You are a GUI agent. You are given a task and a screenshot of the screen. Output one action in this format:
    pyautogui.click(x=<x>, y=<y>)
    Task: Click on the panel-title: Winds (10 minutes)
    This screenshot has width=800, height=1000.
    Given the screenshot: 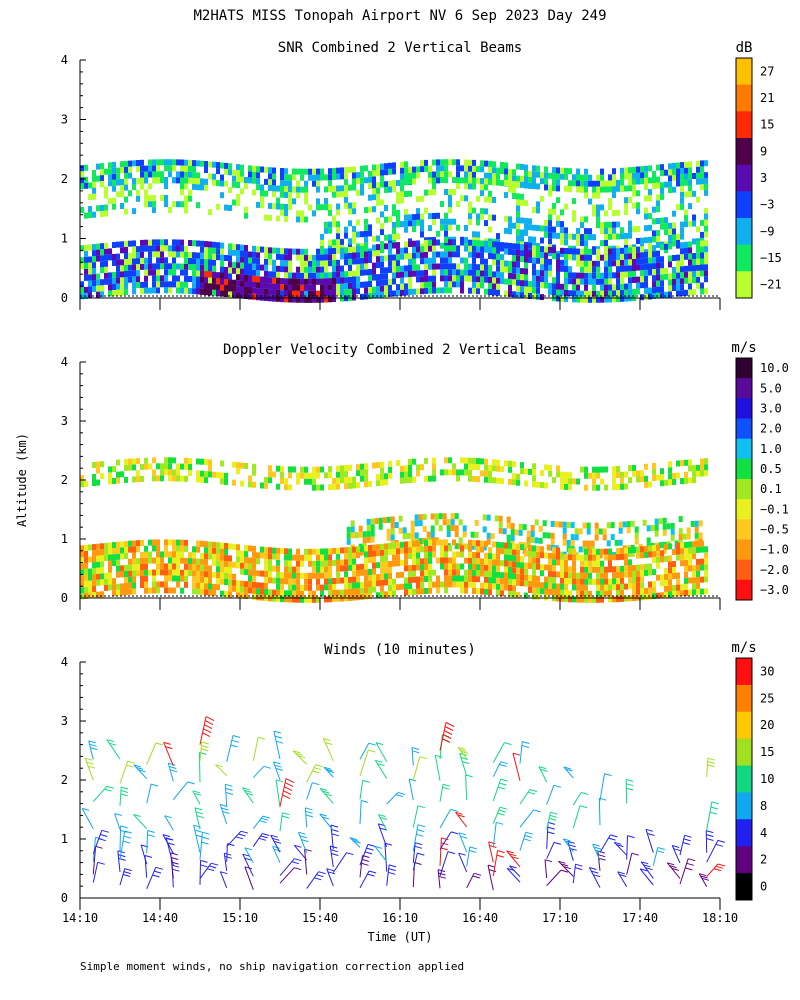 What is the action you would take?
    pyautogui.click(x=400, y=650)
    